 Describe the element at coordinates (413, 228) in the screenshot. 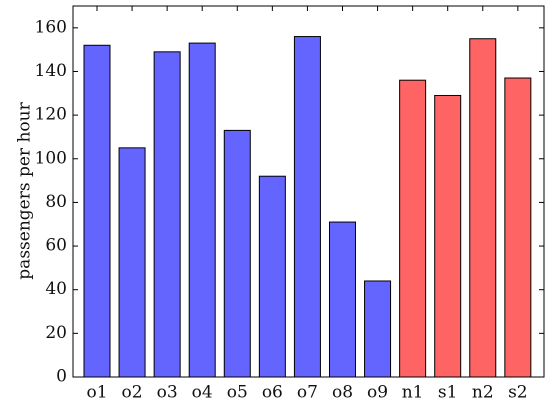

I see `bar-n1` at that location.